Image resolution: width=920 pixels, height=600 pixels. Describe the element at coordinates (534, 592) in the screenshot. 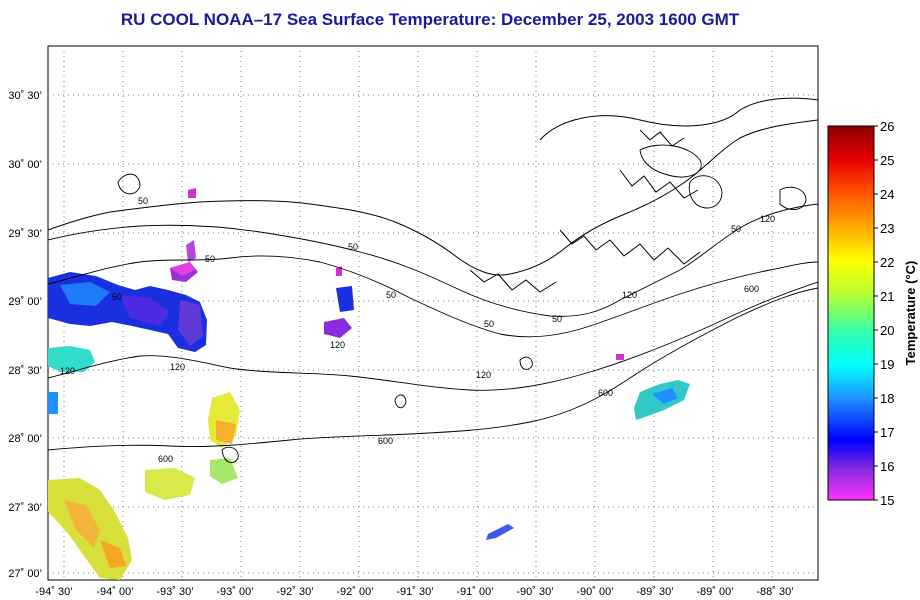

I see `lon-label: -90˚ 30’` at that location.